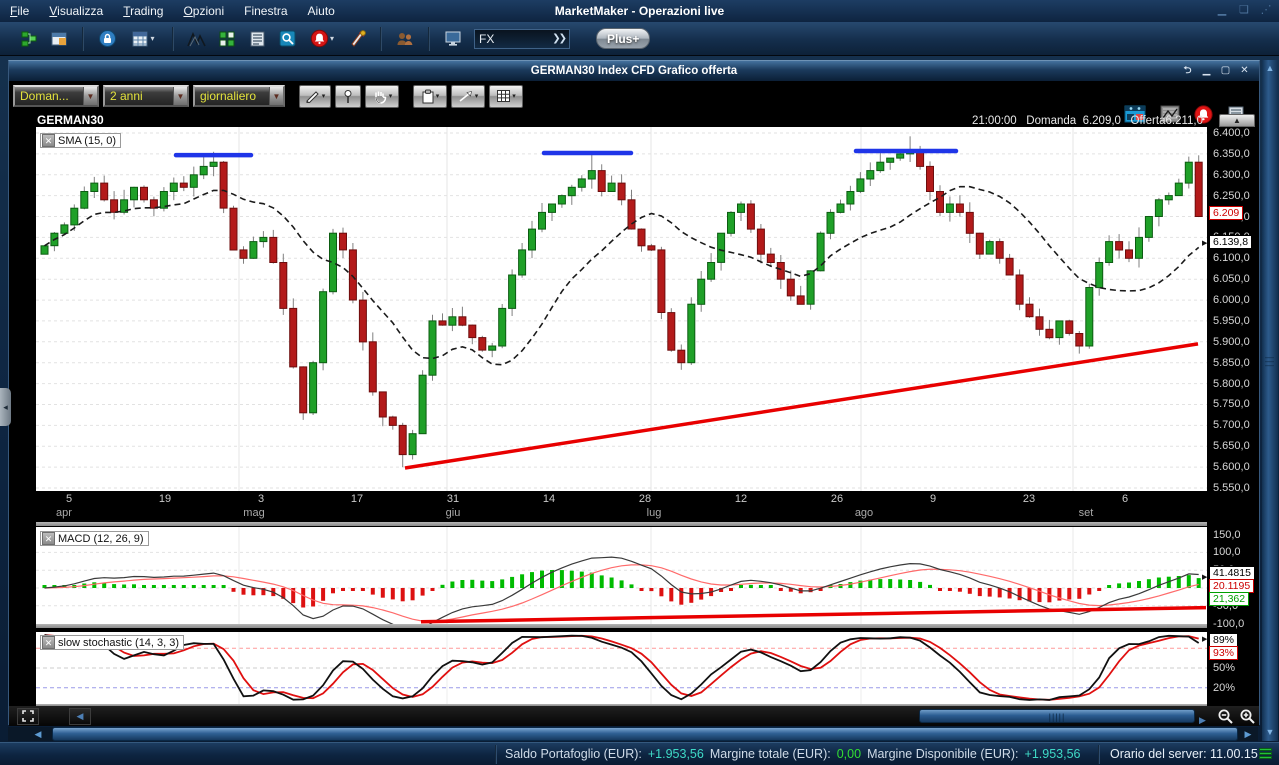 Image resolution: width=1279 pixels, height=765 pixels. Describe the element at coordinates (112, 642) in the screenshot. I see `stochastic-indicator-label: ✕ slow stochastic (14, 3, 3)` at that location.